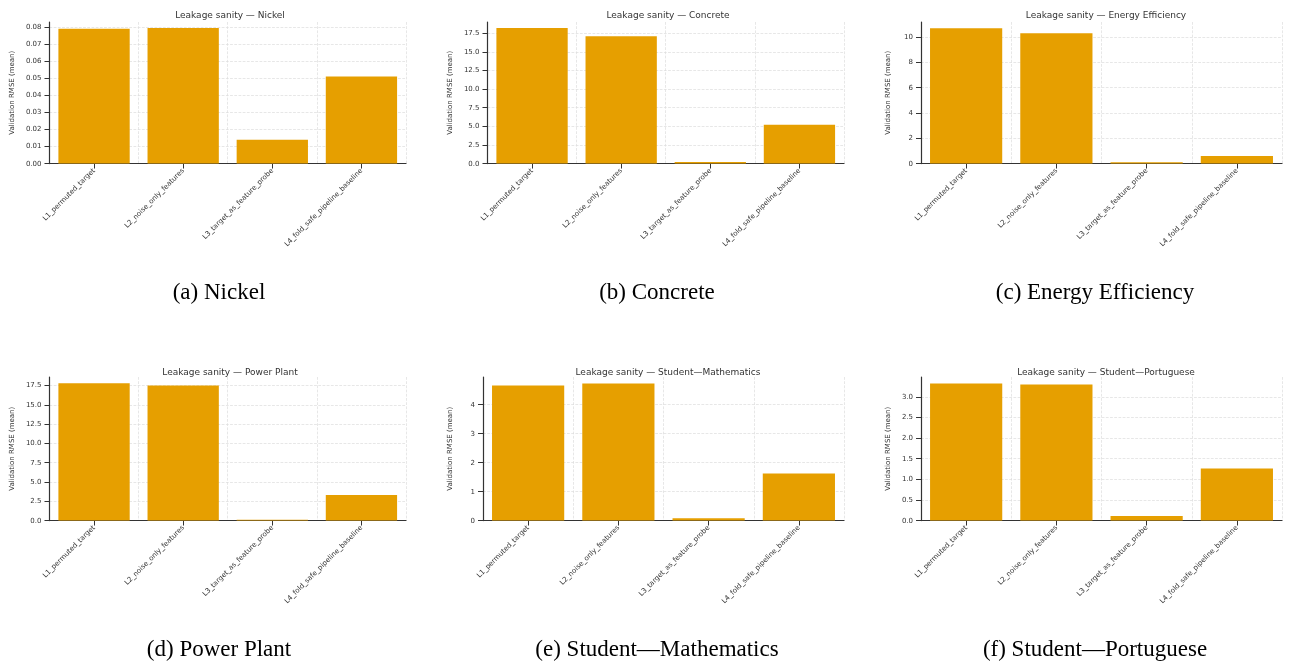 This screenshot has height=667, width=1314. What do you see at coordinates (230, 14) in the screenshot?
I see `chart-title: Leakage sanity — Nickel` at bounding box center [230, 14].